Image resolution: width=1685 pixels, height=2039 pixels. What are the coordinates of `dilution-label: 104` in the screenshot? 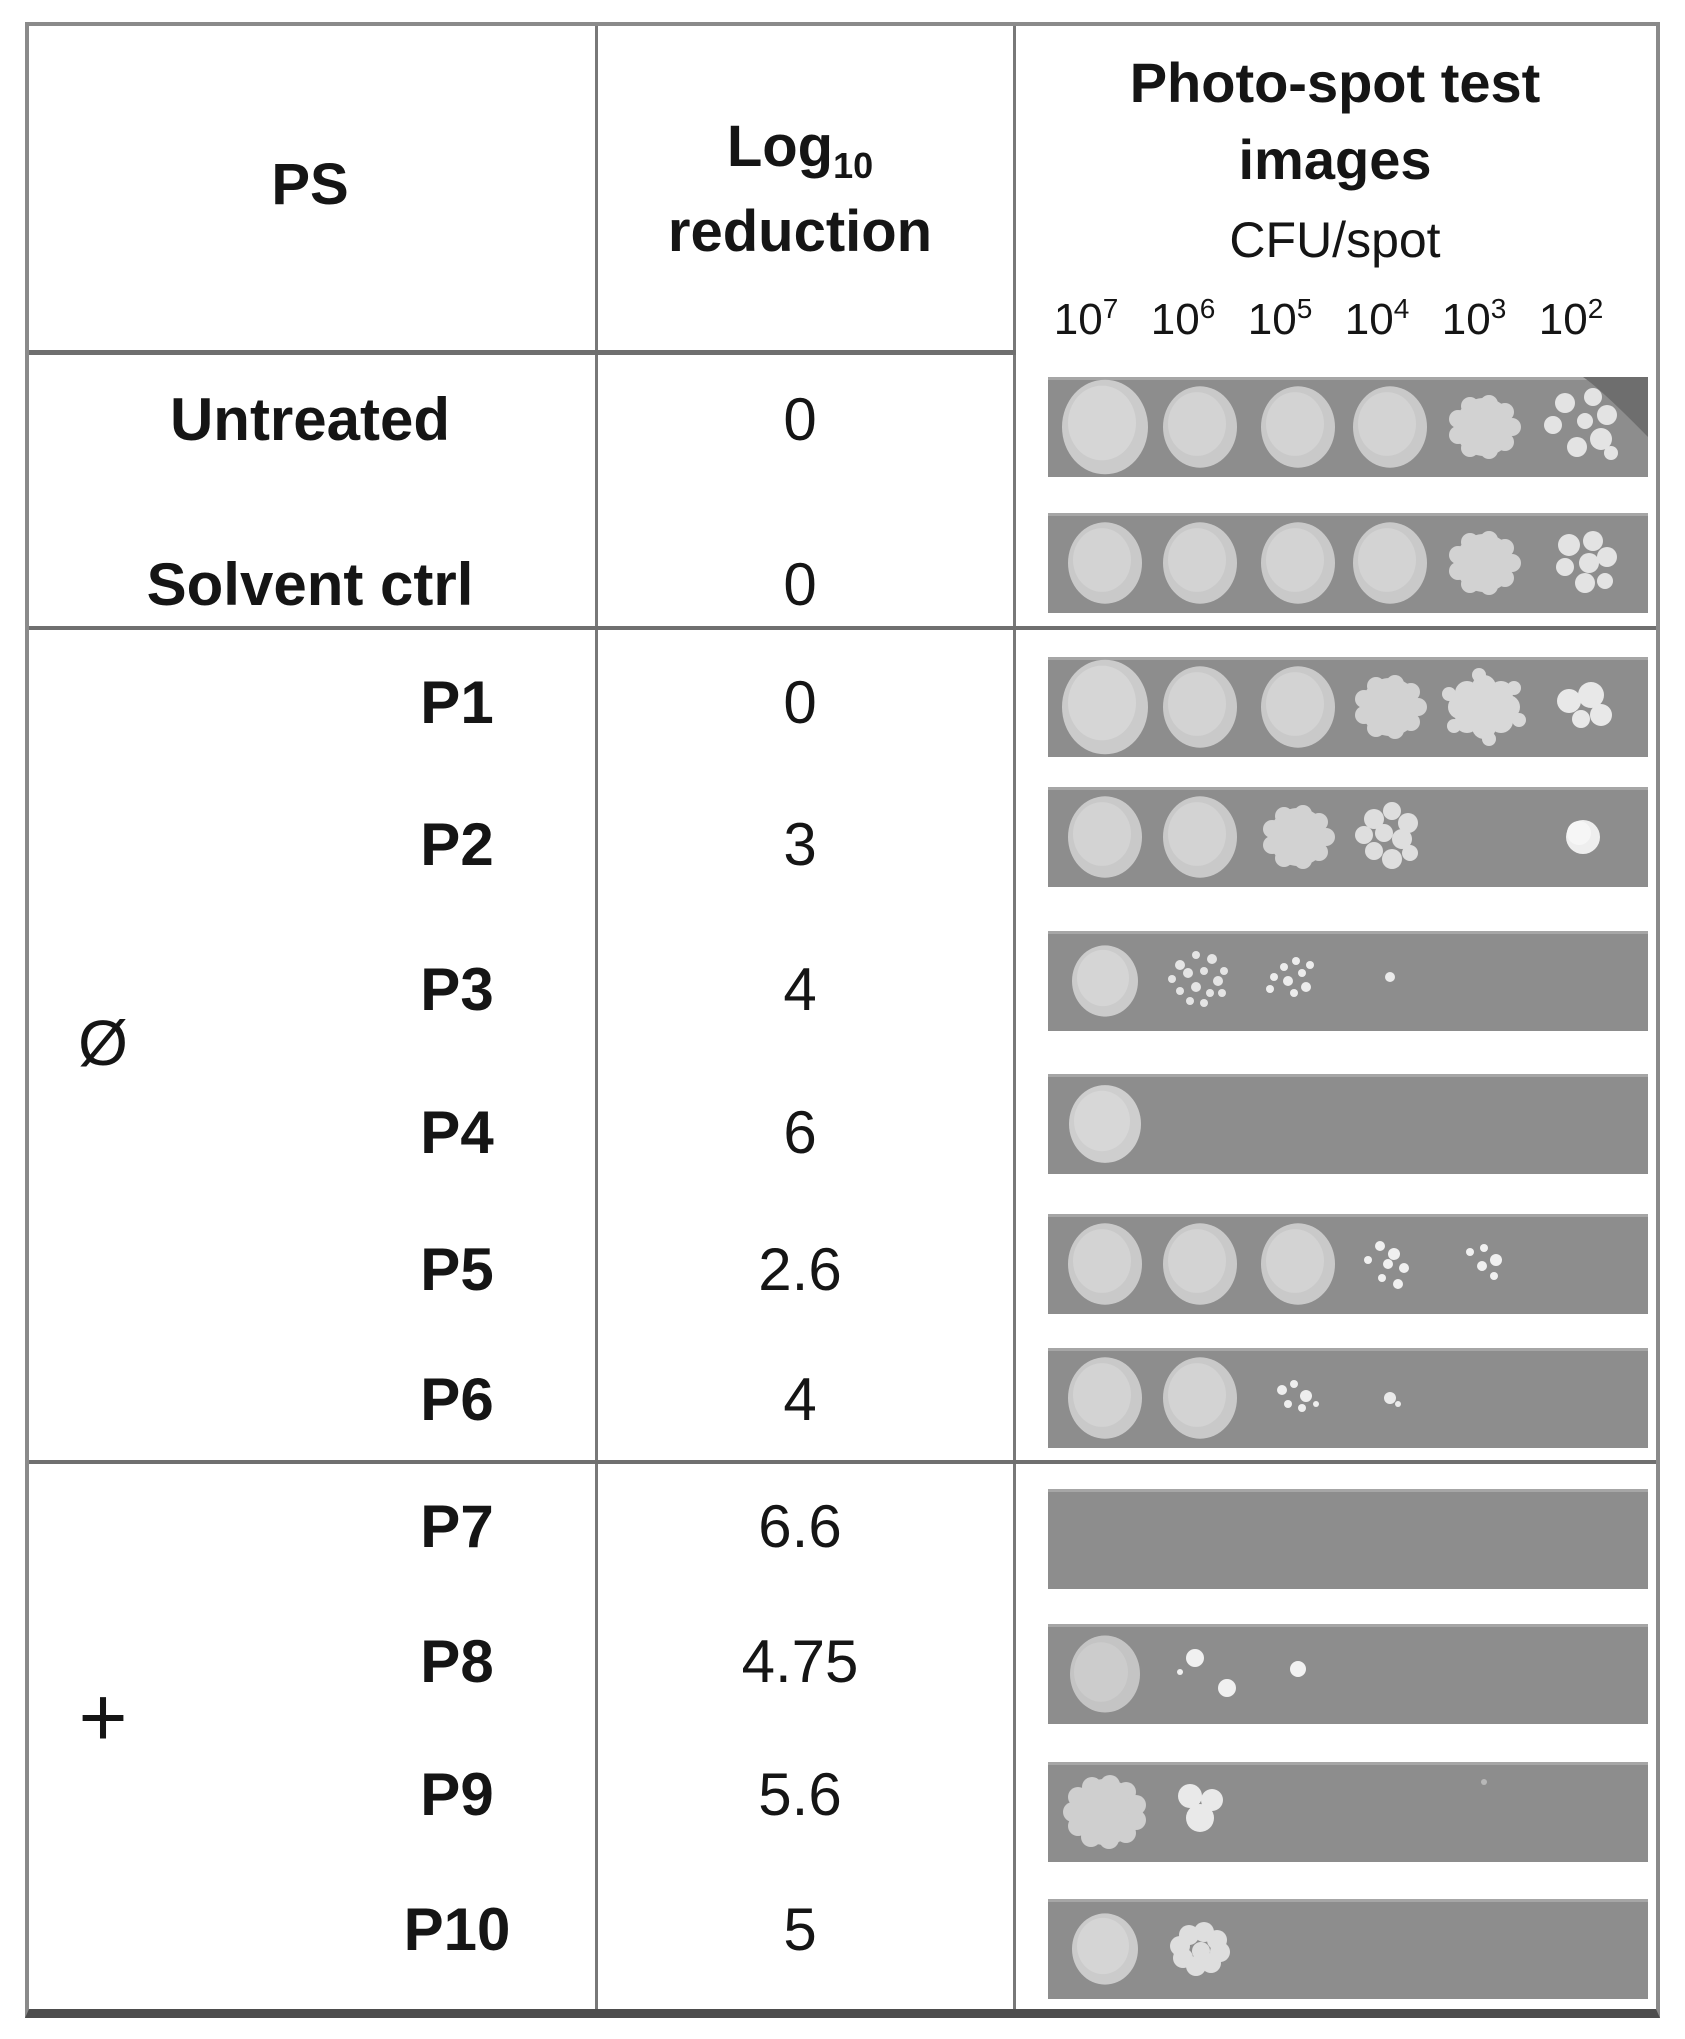 It's located at (1377, 319).